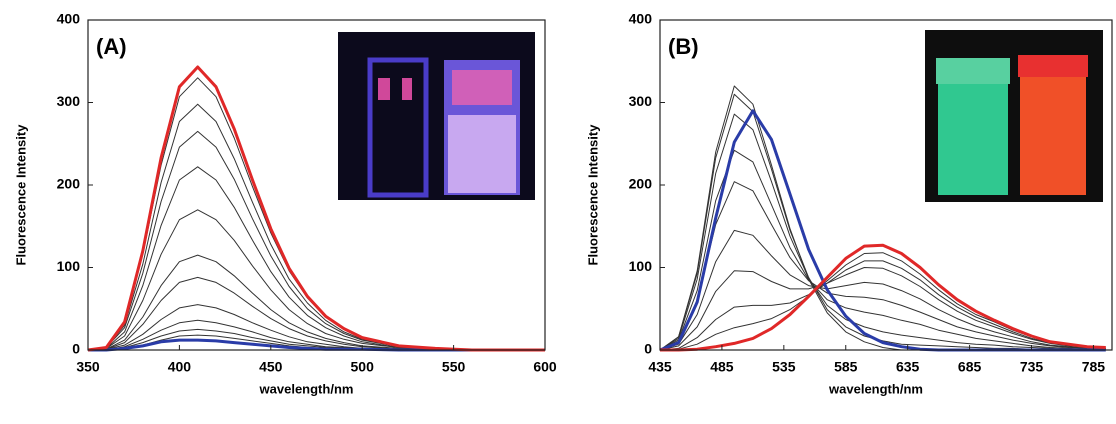 The height and width of the screenshot is (424, 1116). What do you see at coordinates (271, 367) in the screenshot?
I see `x-tick-label: 450` at bounding box center [271, 367].